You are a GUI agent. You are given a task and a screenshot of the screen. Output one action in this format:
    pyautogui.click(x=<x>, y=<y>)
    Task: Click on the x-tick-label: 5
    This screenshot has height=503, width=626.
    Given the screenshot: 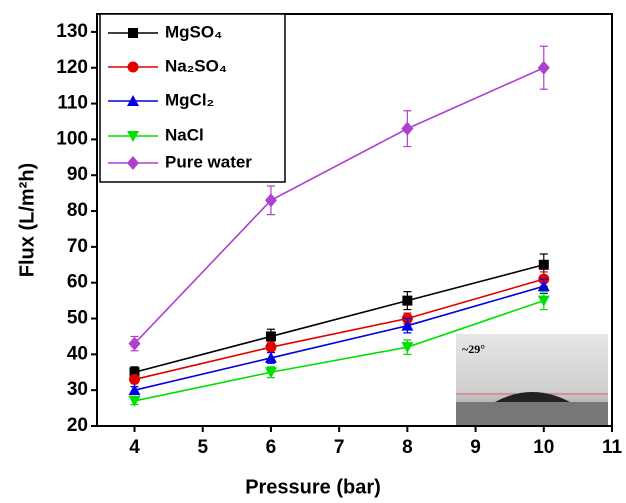 What is the action you would take?
    pyautogui.click(x=202, y=447)
    